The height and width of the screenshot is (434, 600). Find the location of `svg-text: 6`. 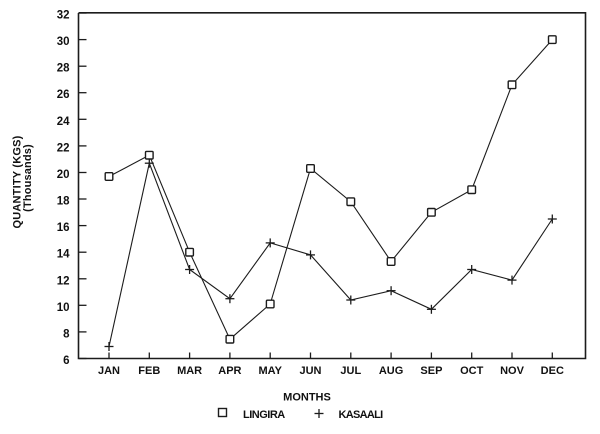

svg-text: 6 is located at coordinates (66, 361).